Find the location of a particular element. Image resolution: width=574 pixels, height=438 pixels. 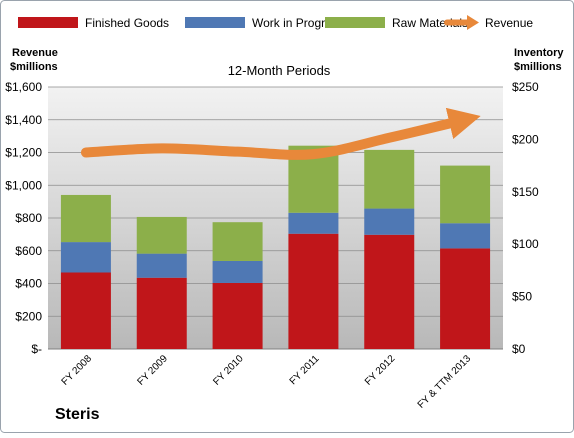

company-label: Steris is located at coordinates (77, 414).